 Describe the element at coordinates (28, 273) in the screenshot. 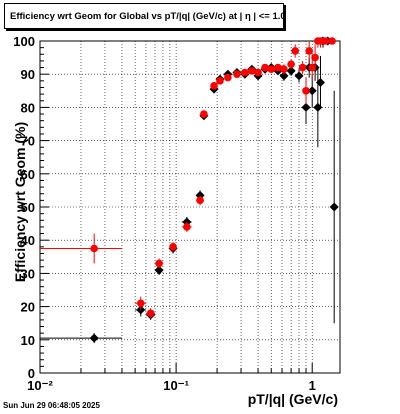

I see `y-tick-label: 30` at that location.